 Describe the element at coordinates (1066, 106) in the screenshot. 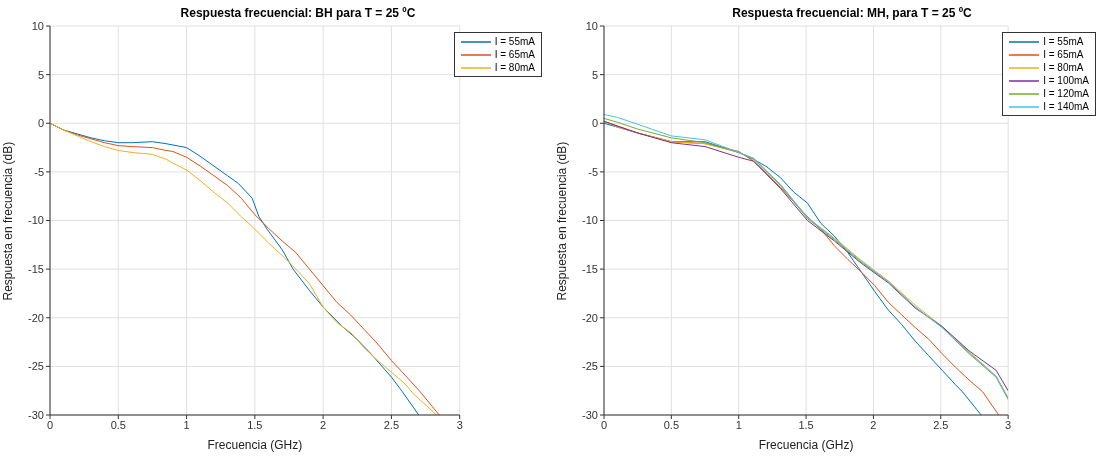

I see `legend-label: I = 140mA` at that location.